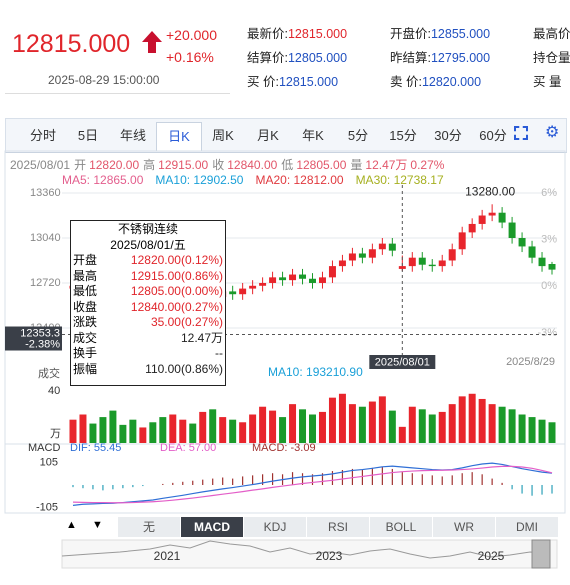 Image resolution: width=570 pixels, height=585 pixels. What do you see at coordinates (315, 372) in the screenshot?
I see `volume-ma: MA10: 193210.90` at bounding box center [315, 372].